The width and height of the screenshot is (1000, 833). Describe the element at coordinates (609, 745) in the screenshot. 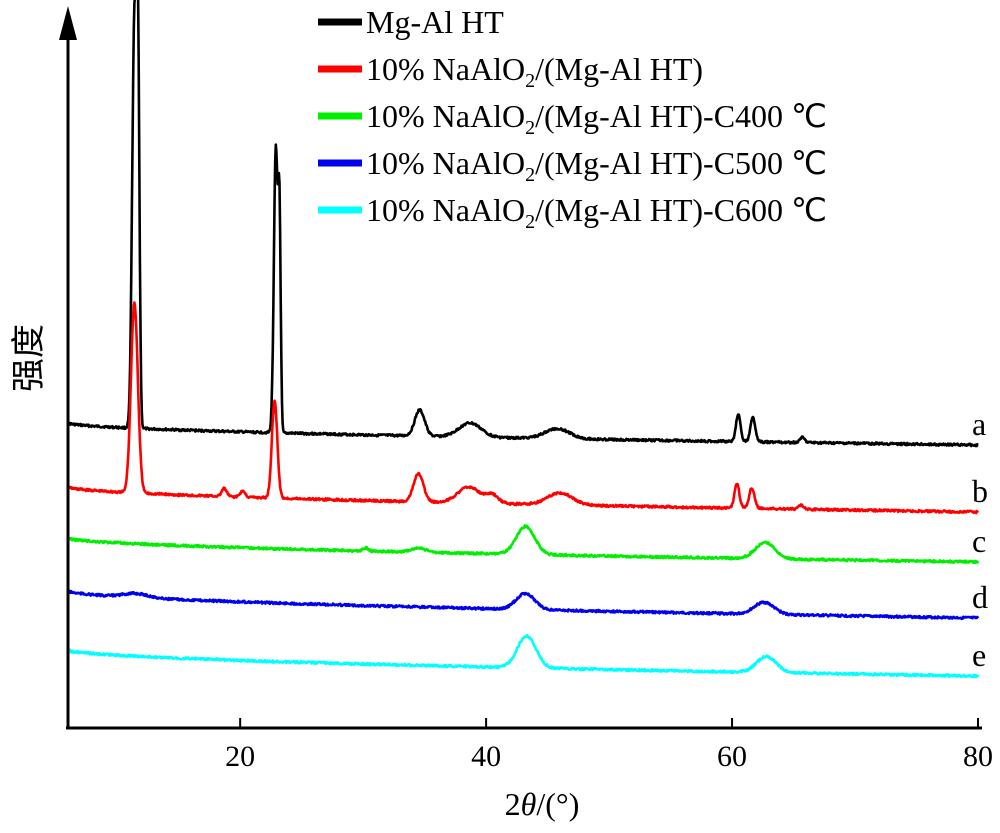

I see `x-ticks: 20 40 60 80` at that location.